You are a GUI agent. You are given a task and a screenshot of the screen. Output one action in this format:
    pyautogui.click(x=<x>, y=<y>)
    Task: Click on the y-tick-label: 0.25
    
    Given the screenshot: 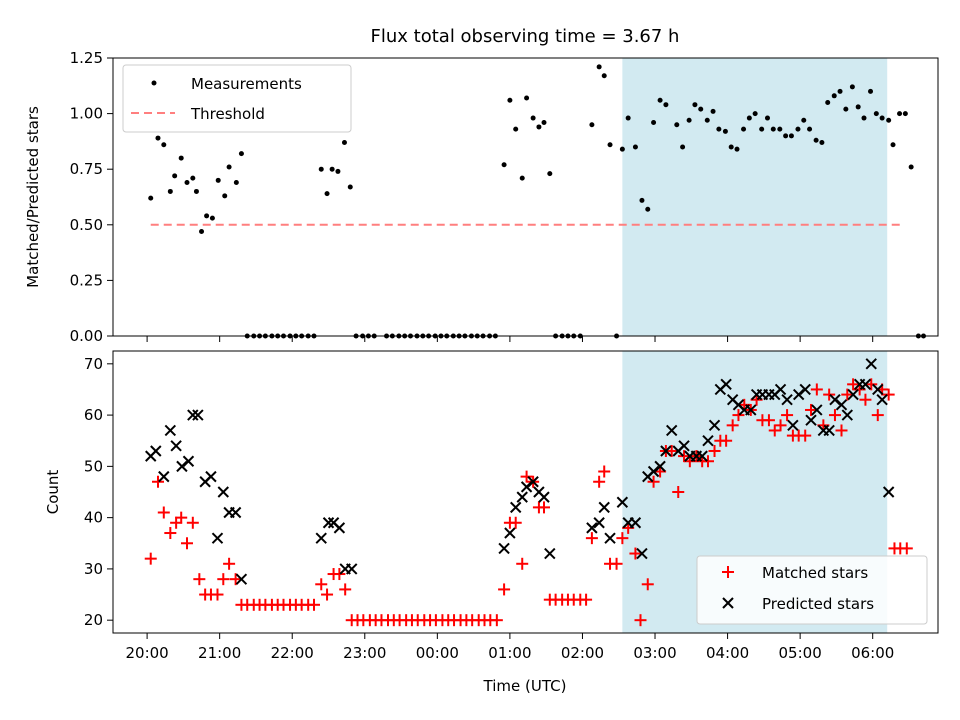 What is the action you would take?
    pyautogui.click(x=86, y=280)
    